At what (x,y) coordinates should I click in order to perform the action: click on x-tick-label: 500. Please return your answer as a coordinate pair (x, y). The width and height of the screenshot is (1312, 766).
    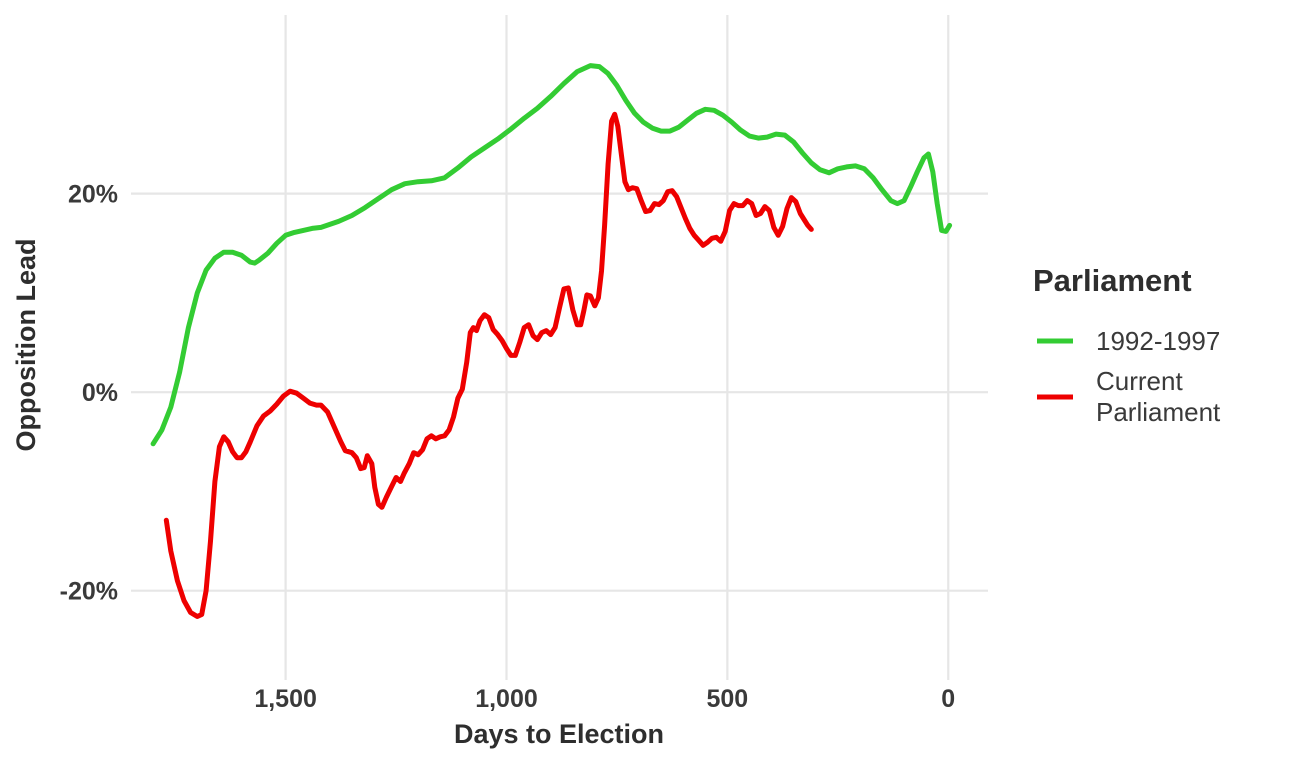
    Looking at the image, I should click on (728, 699).